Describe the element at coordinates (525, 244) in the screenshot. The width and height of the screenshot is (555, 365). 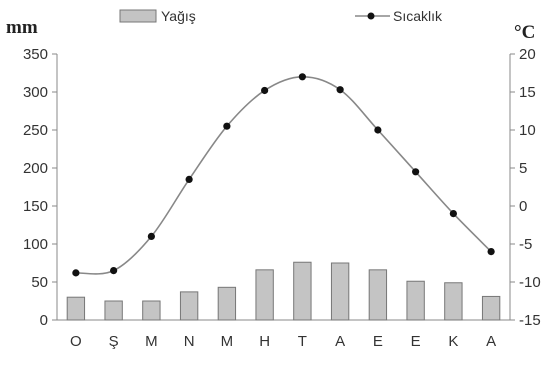
I see `right-tick-label: -5` at that location.